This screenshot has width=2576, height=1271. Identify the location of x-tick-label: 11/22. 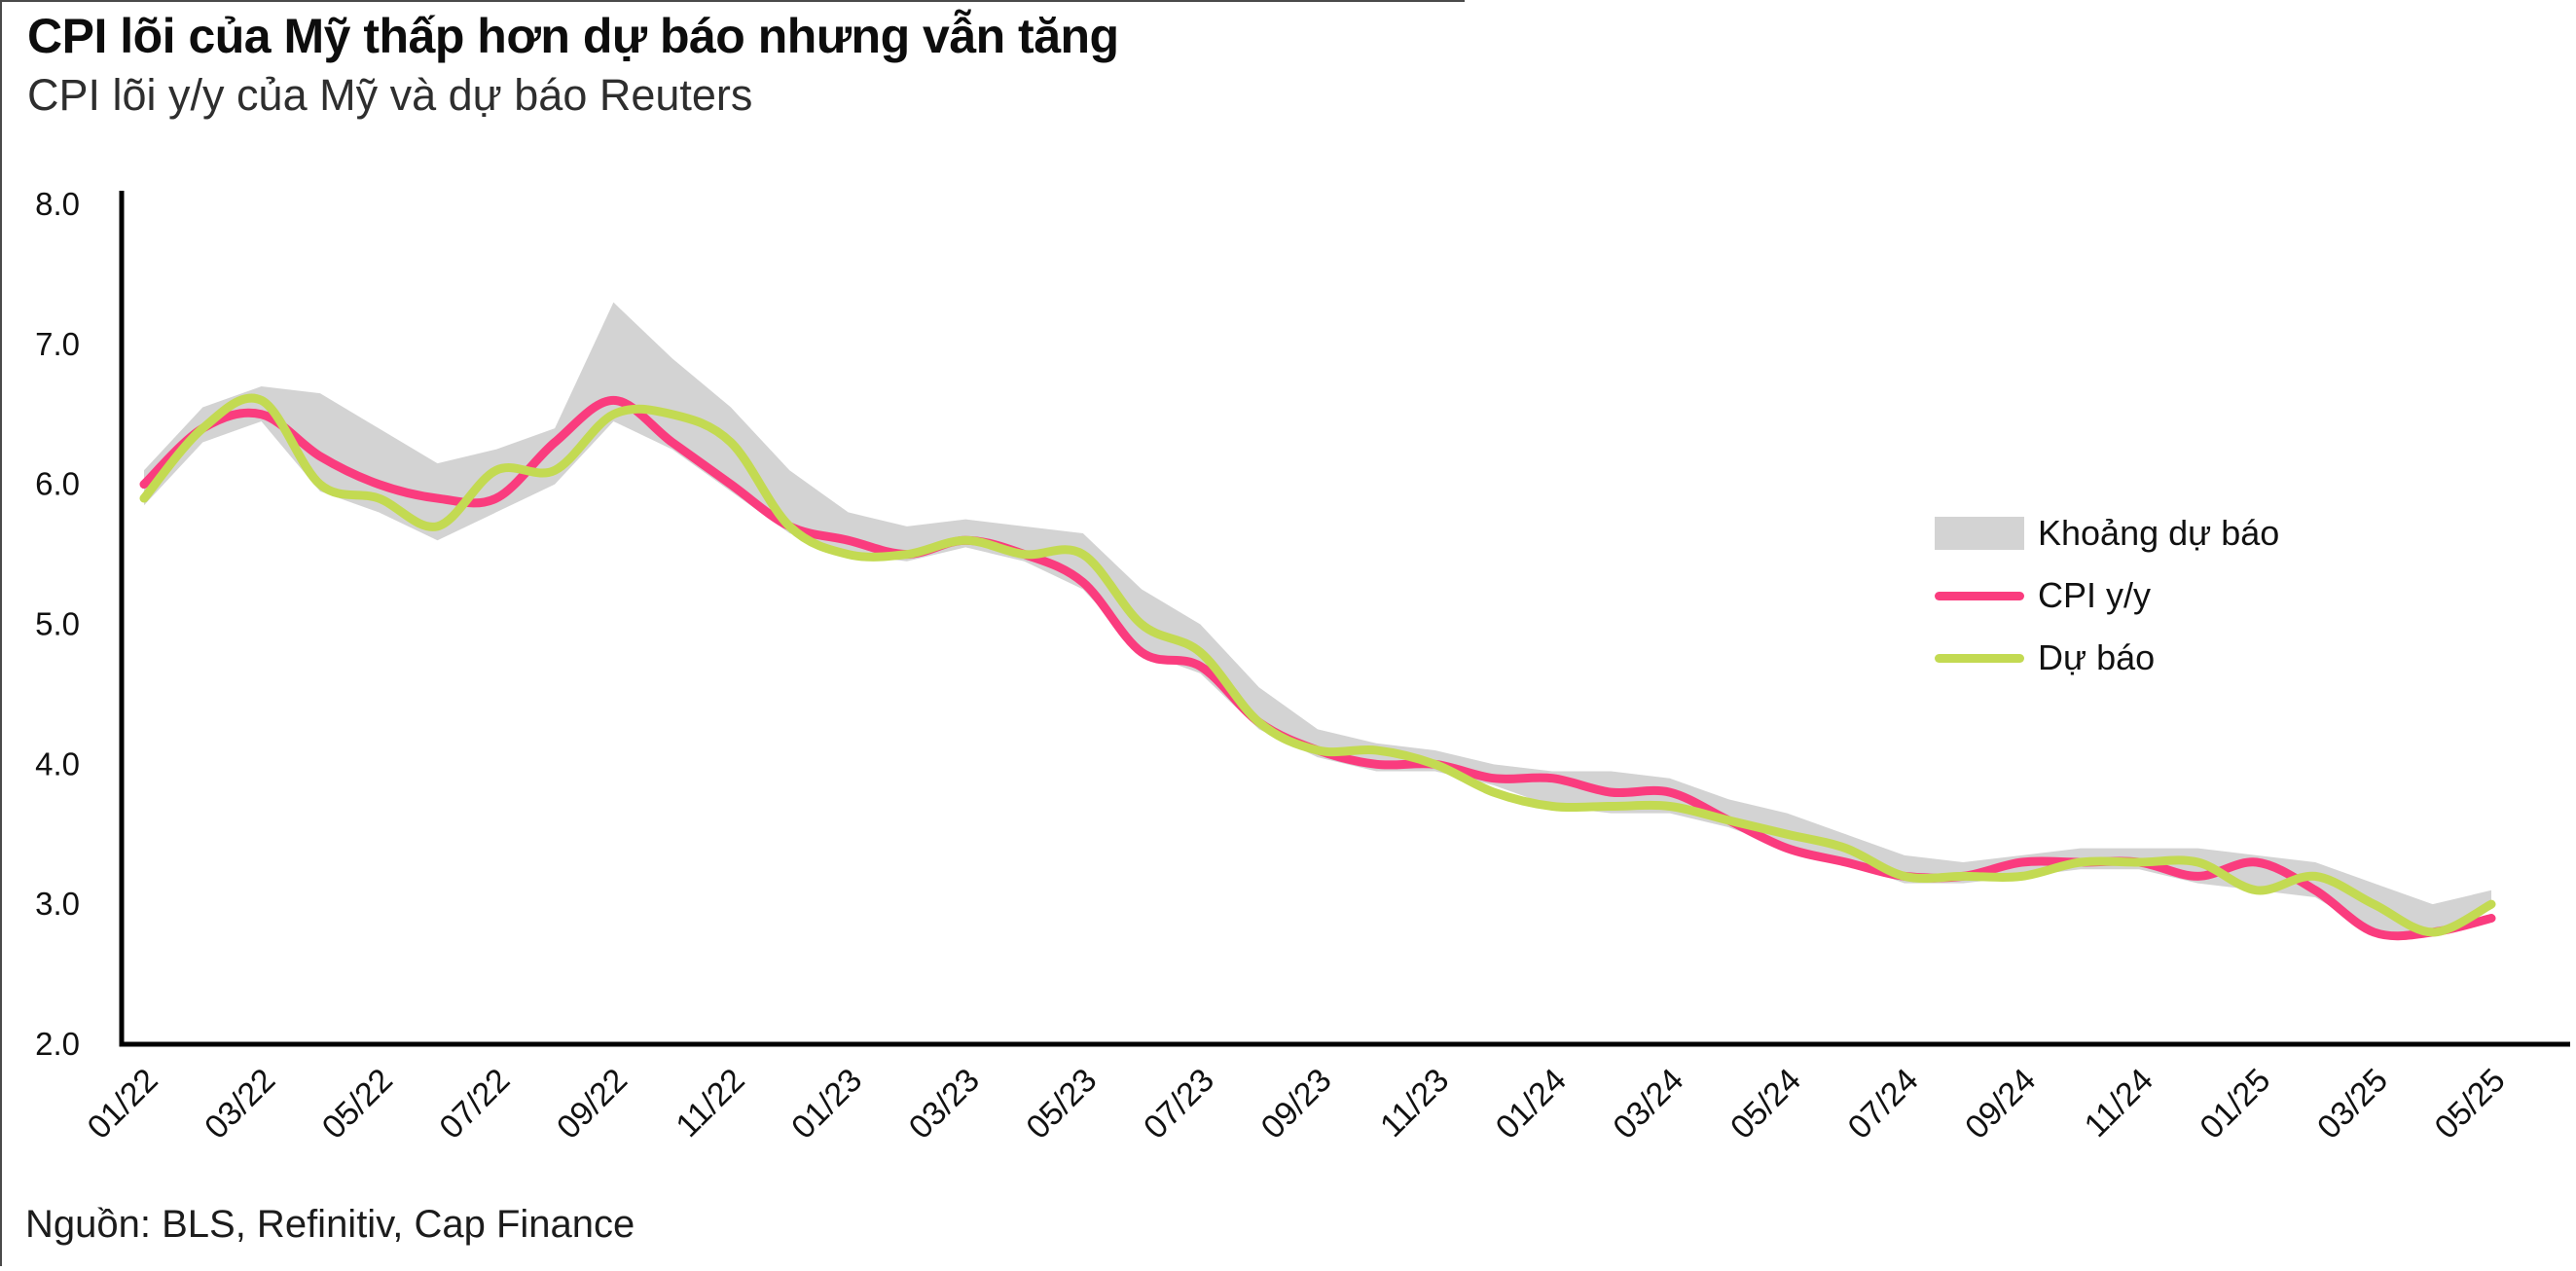
(710, 1103).